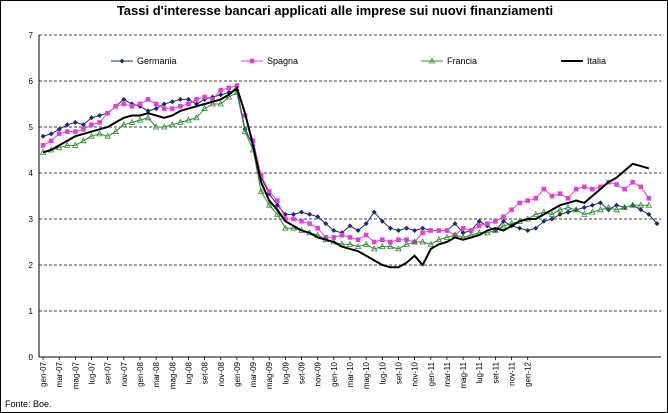  What do you see at coordinates (31, 127) in the screenshot?
I see `y-tick-label: 5` at bounding box center [31, 127].